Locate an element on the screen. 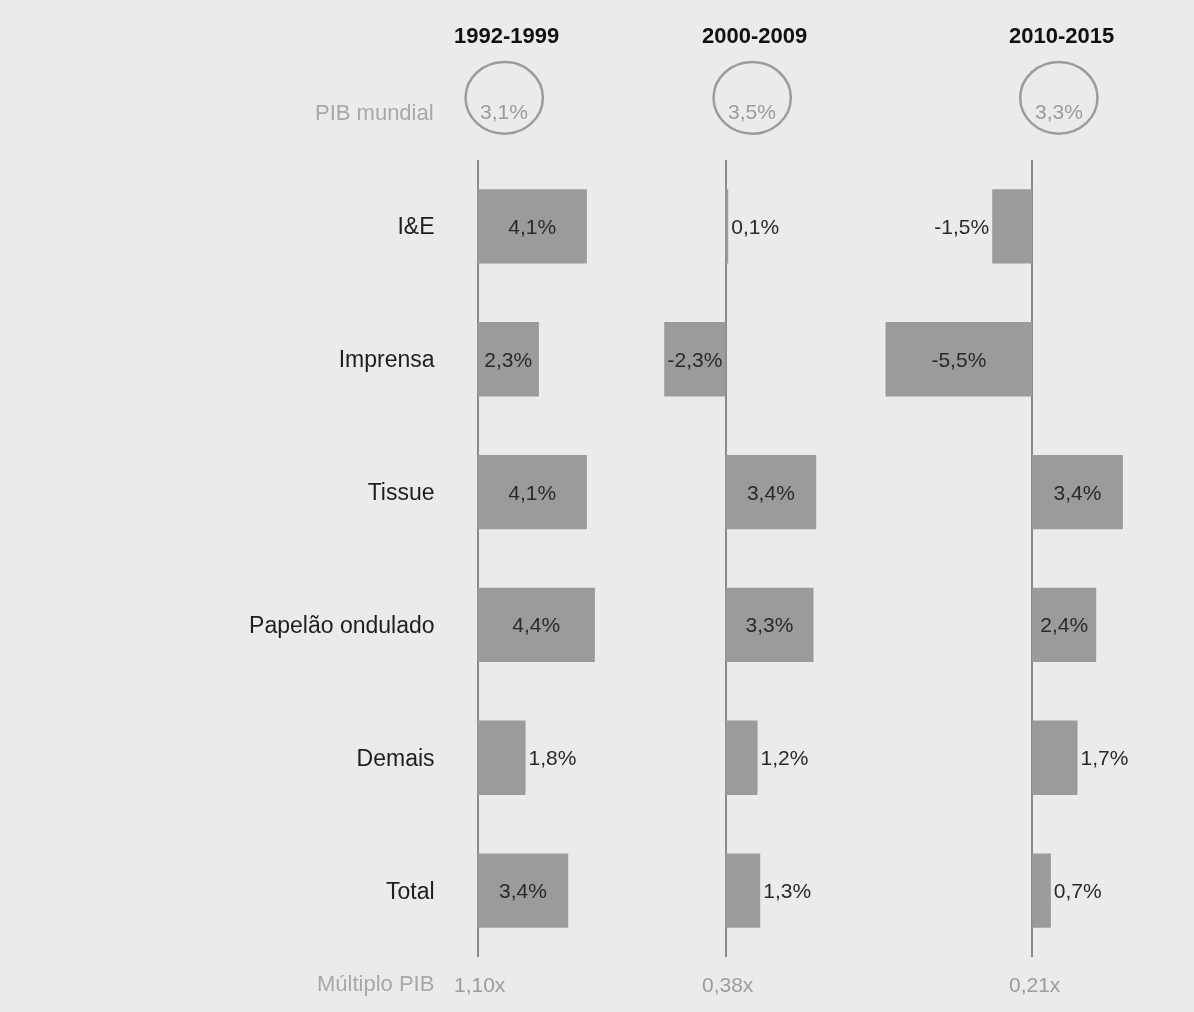 This screenshot has width=1194, height=1012. text: Múltiplo PIB is located at coordinates (376, 983).